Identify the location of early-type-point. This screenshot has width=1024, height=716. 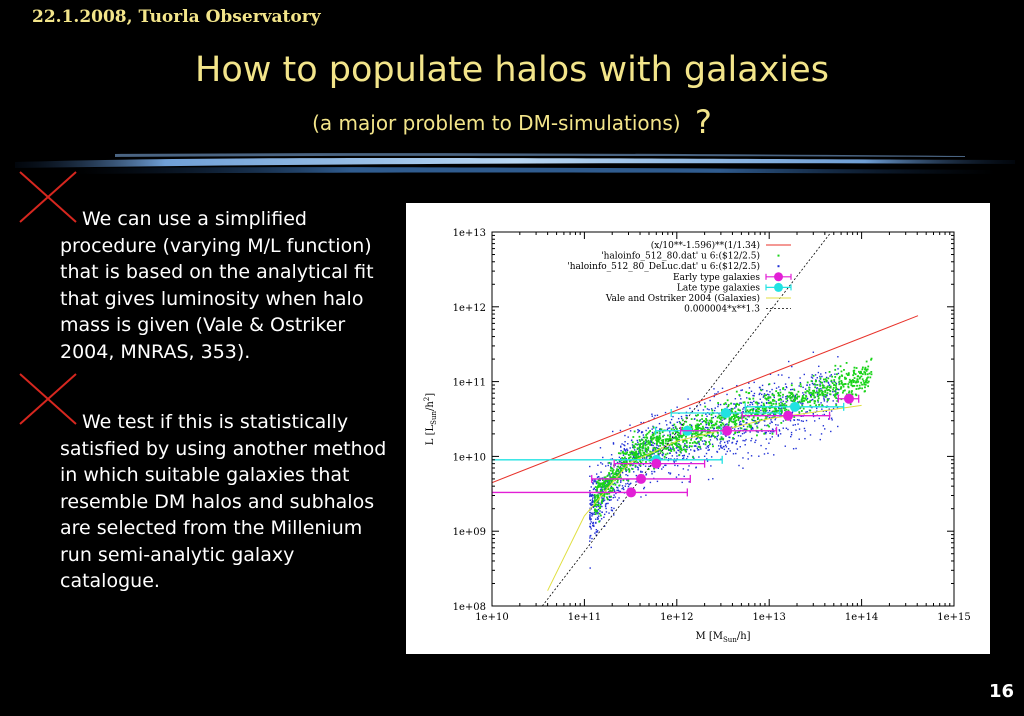
(641, 478).